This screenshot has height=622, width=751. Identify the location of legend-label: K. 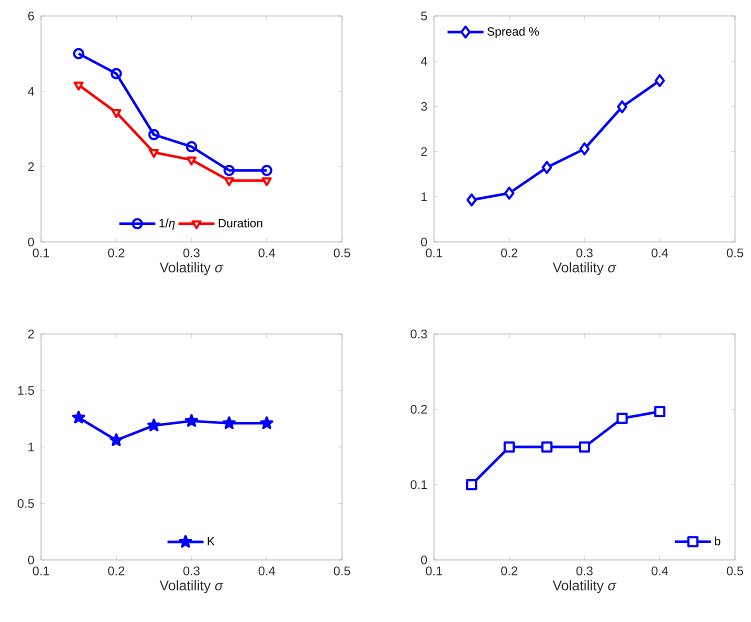
(211, 541).